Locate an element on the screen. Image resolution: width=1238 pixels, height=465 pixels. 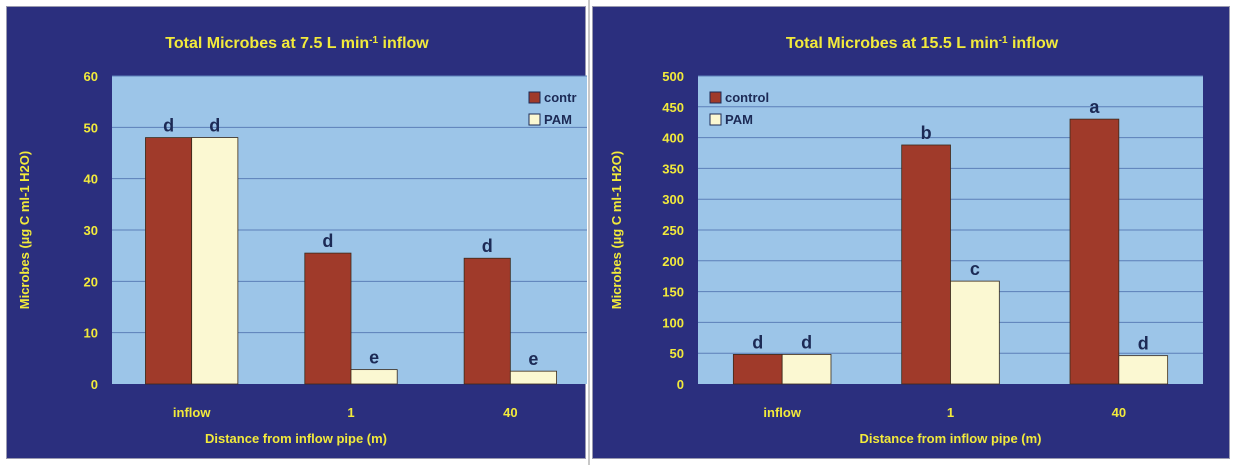
panel-divider is located at coordinates (589, 232).